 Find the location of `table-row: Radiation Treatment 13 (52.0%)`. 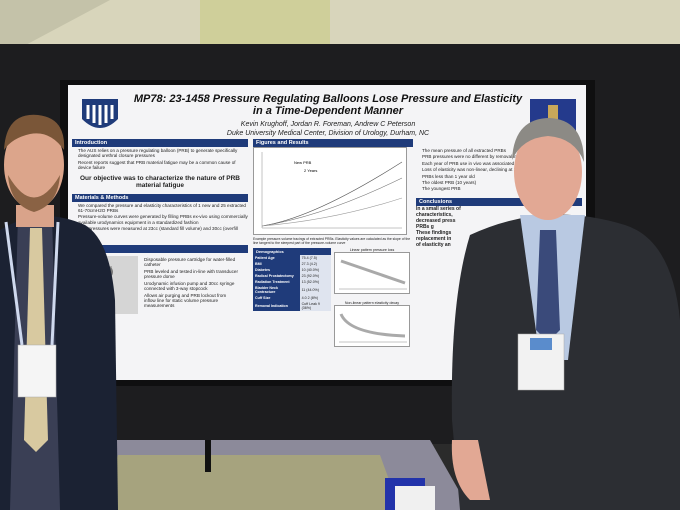

table-row: Radiation Treatment 13 (52.0%) is located at coordinates (292, 282).